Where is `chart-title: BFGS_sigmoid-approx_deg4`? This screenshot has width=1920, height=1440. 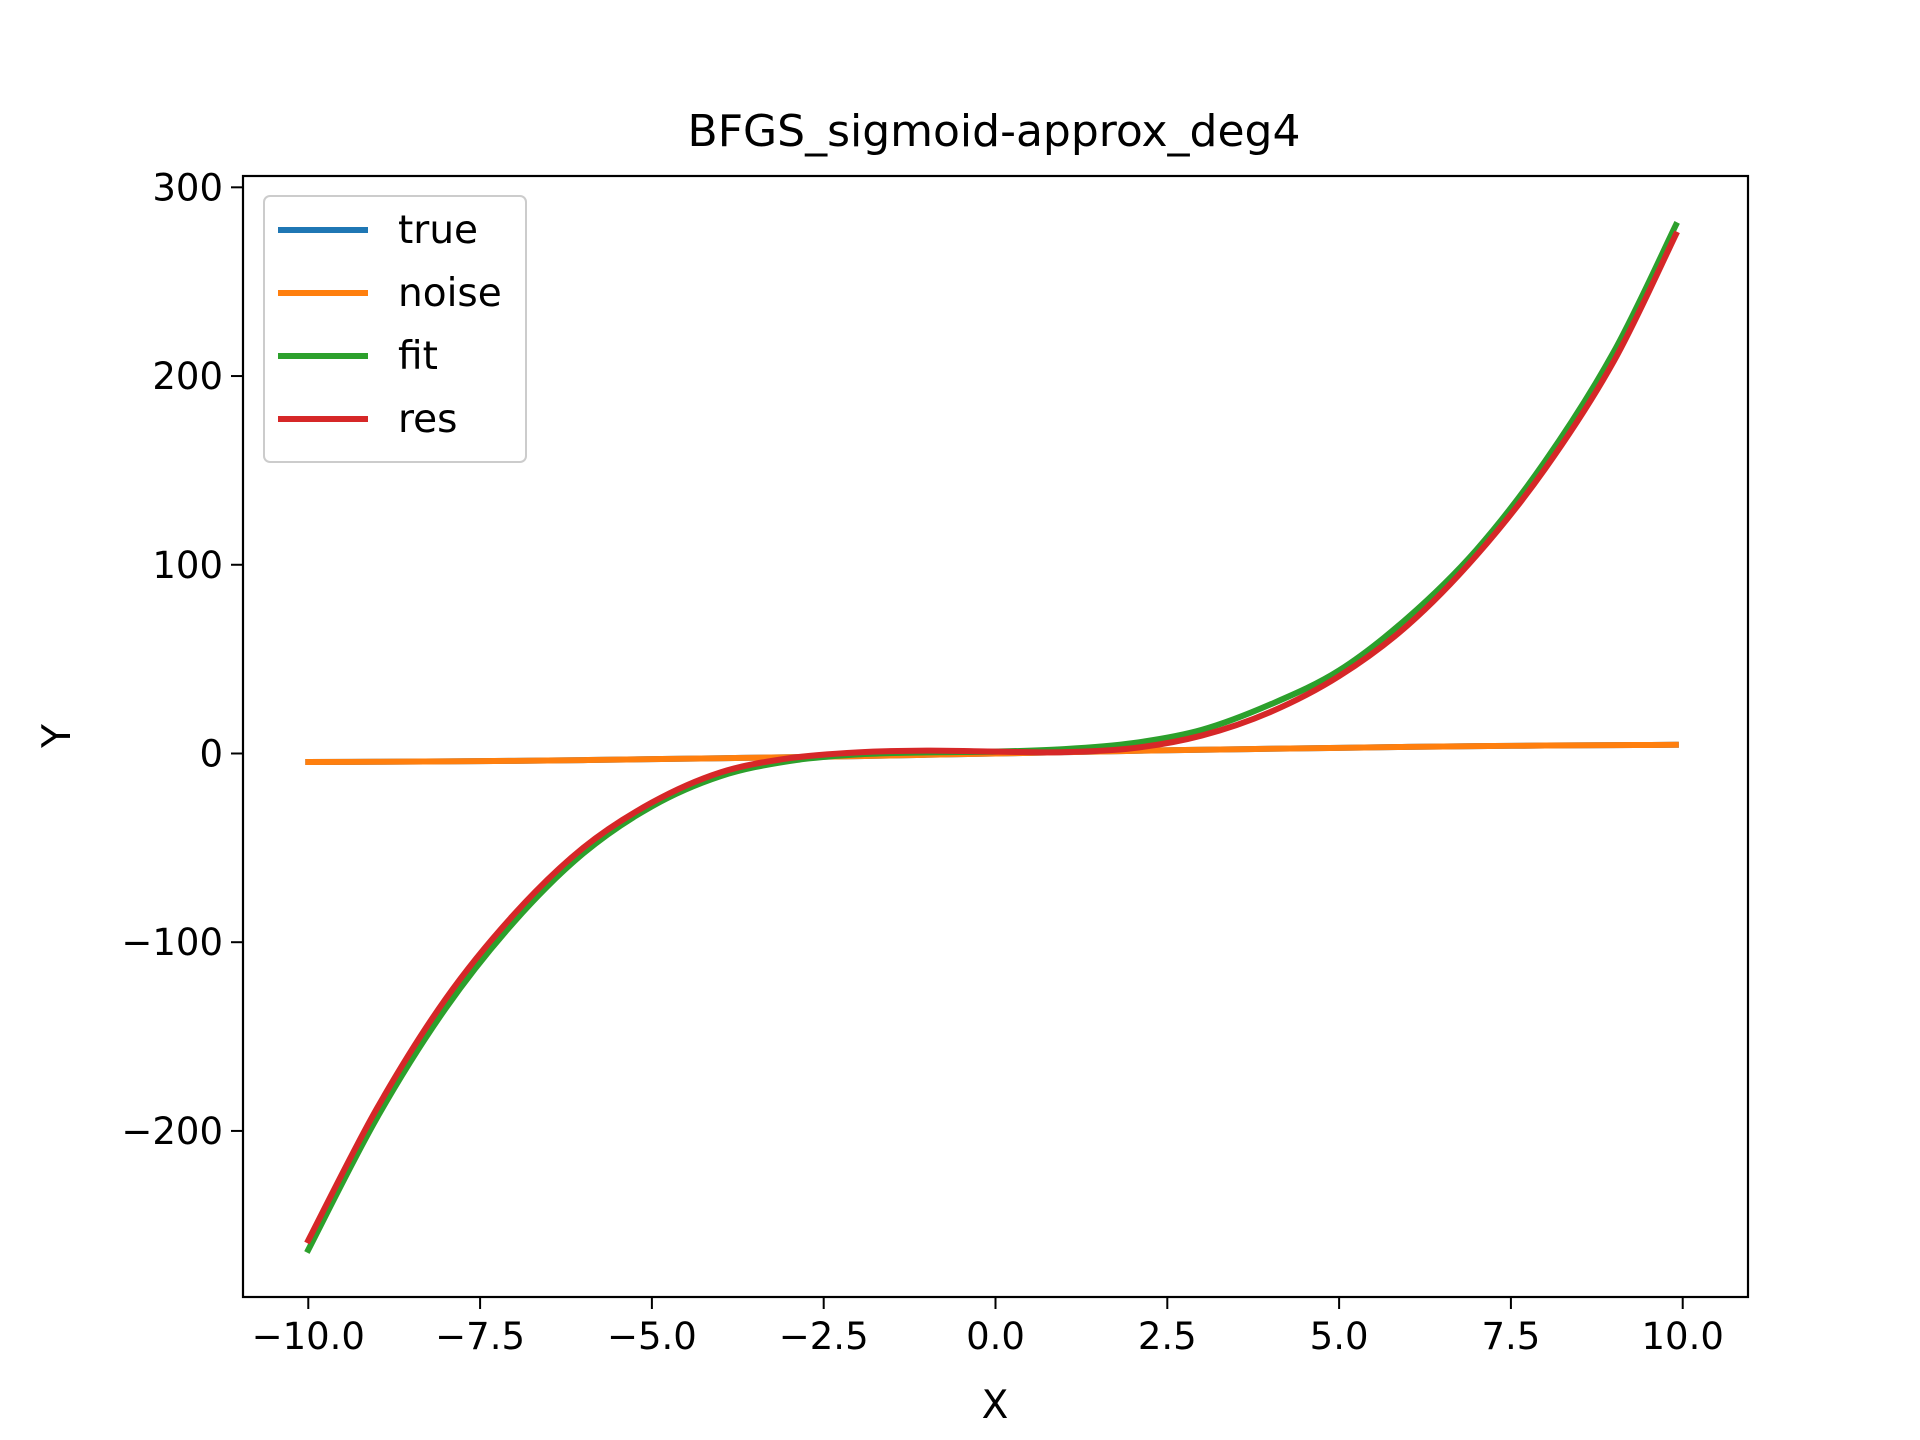 chart-title: BFGS_sigmoid-approx_deg4 is located at coordinates (994, 131).